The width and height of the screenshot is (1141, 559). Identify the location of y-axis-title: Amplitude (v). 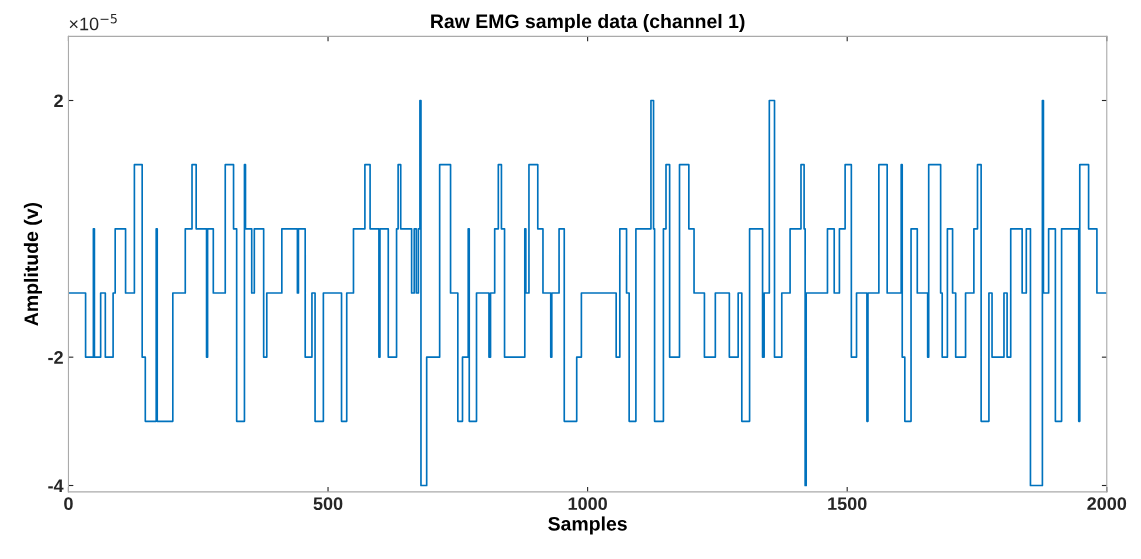
(32, 264).